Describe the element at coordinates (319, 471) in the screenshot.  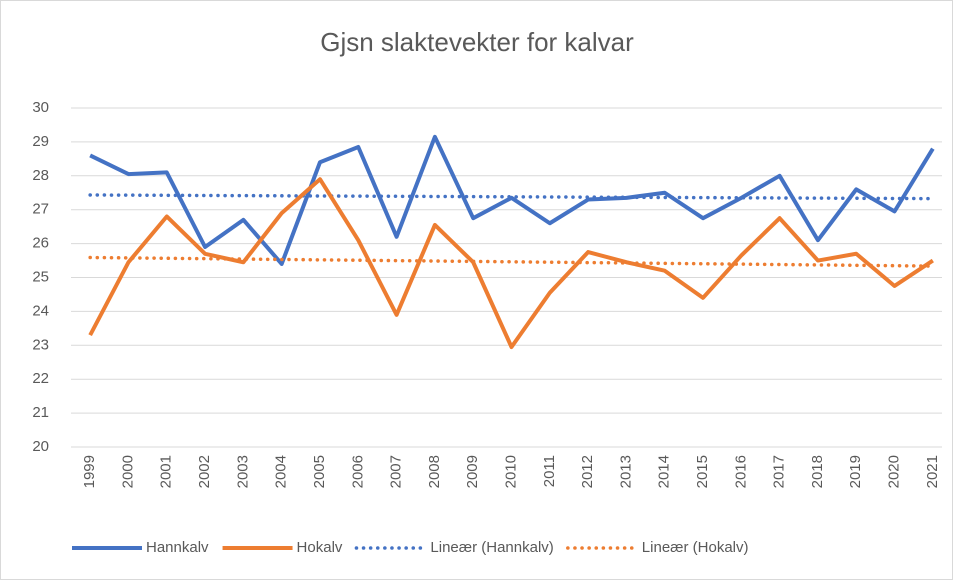
I see `x-tick-label: 2005` at that location.